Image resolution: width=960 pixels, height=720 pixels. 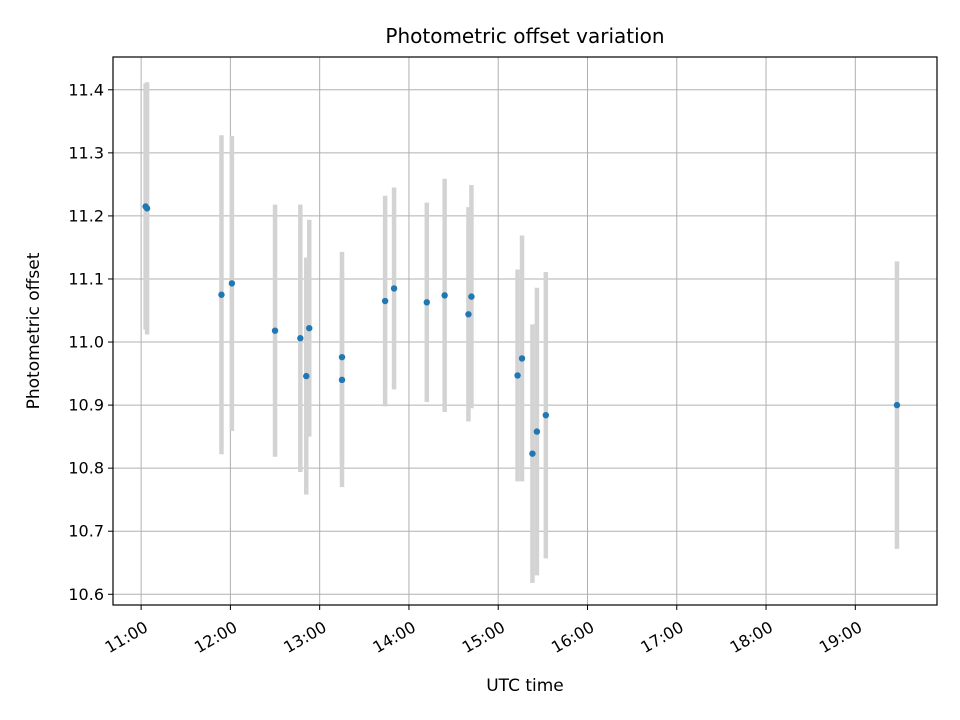 I want to click on y-tick-label: 11.0, so click(x=86, y=342).